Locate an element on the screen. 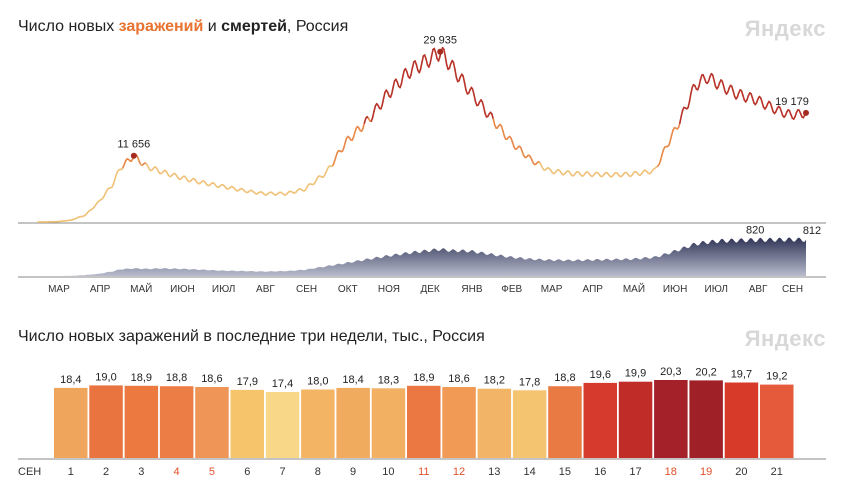 The height and width of the screenshot is (499, 844). title-cases-highlight: заражений is located at coordinates (161, 26).